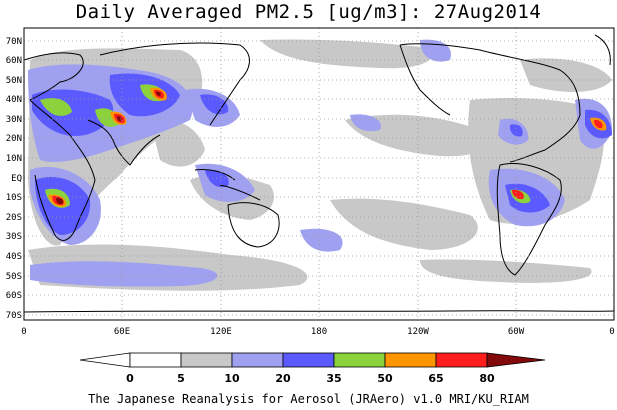  I want to click on lon-label: 60W, so click(516, 332).